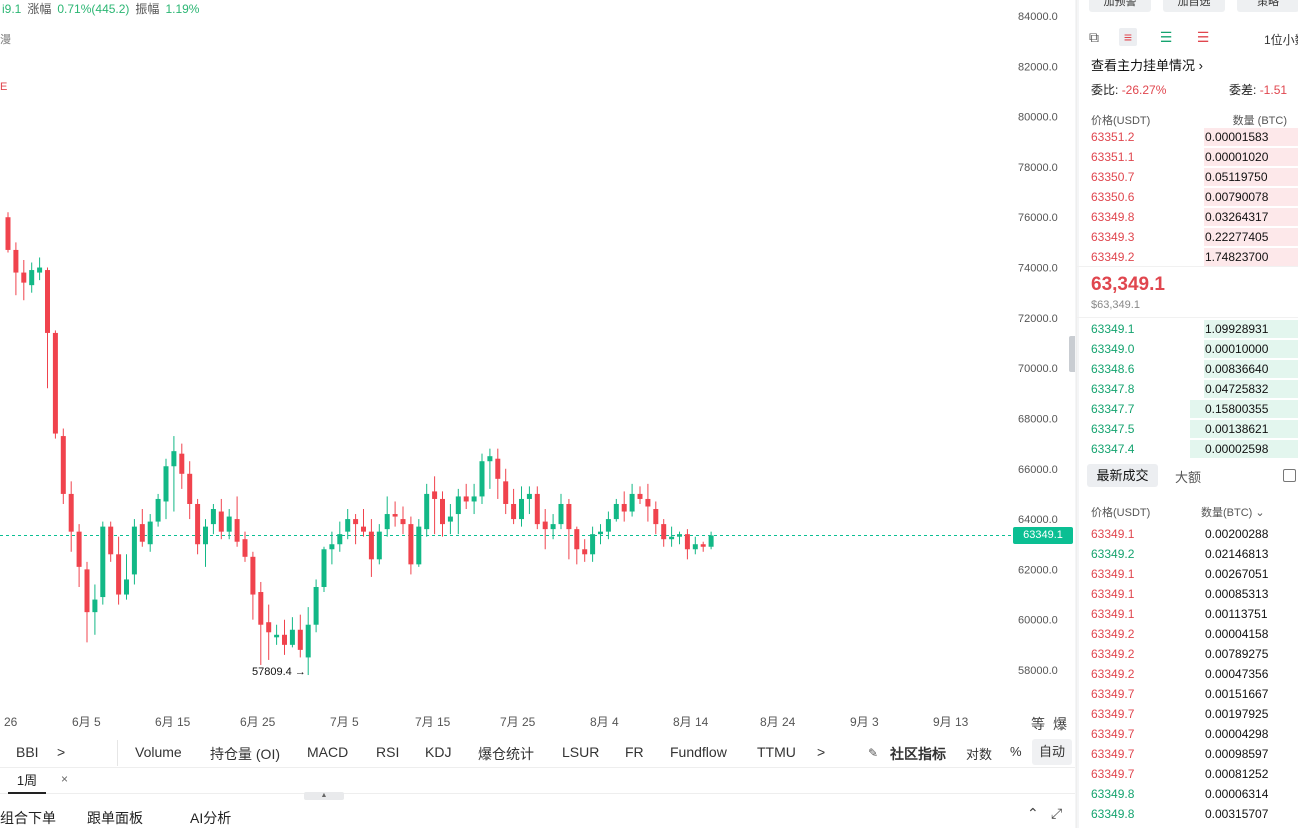  I want to click on tab-combo-order: 组合下单, so click(28, 818).